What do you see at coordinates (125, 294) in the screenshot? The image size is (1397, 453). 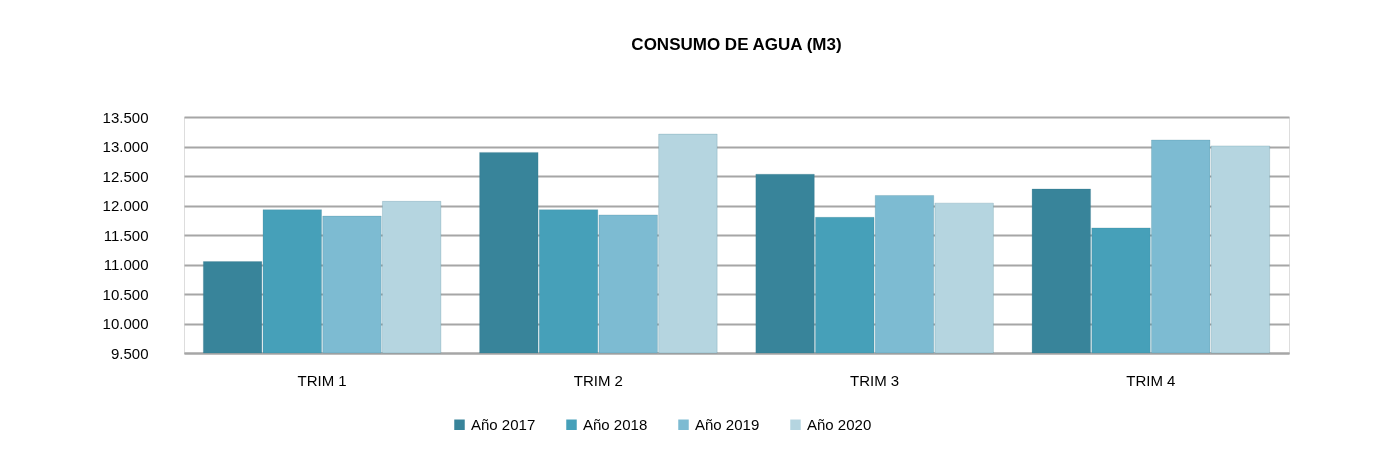 I see `y-tick-label: 10.500` at bounding box center [125, 294].